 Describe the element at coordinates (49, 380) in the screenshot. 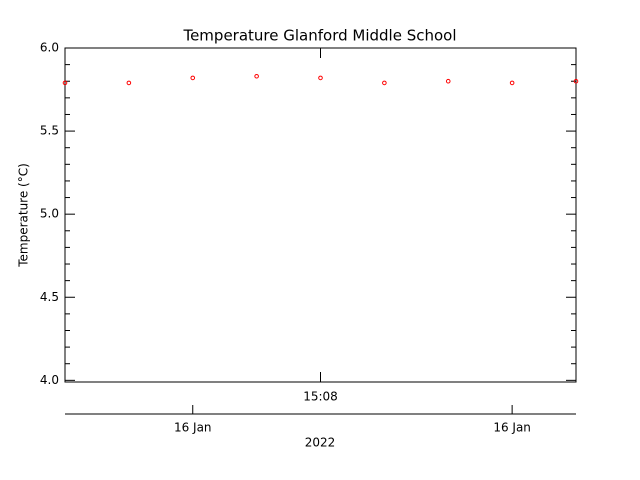

I see `y-tick-label: 4.0` at that location.